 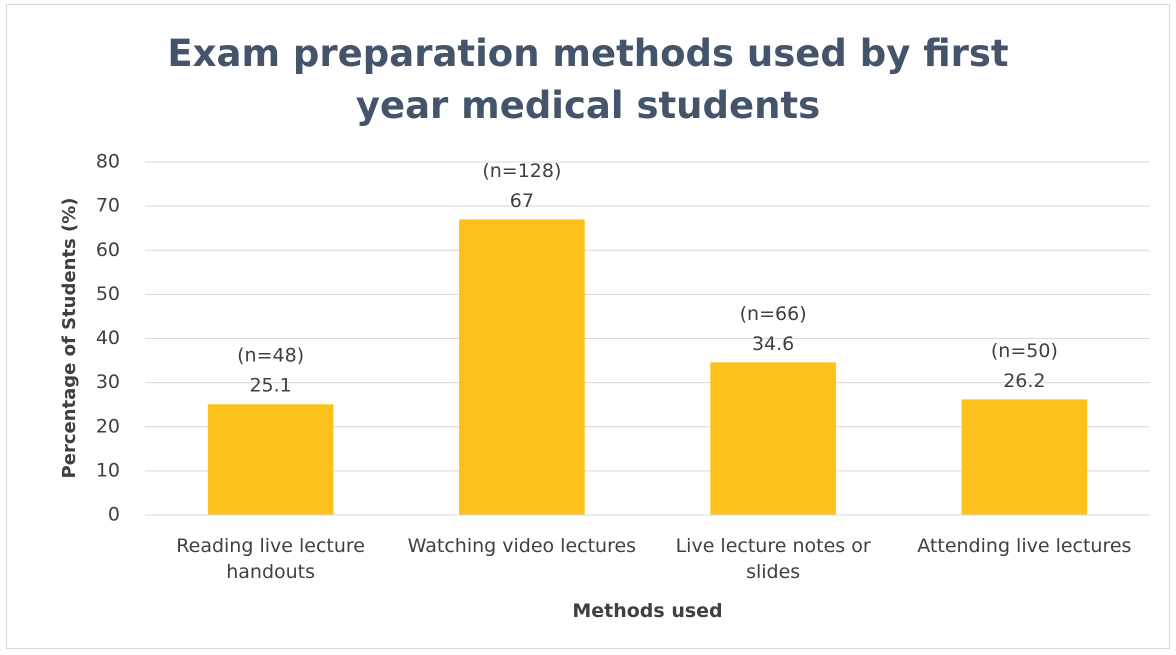 I want to click on x-tick-label: Live lecture notes or slides, so click(x=773, y=559).